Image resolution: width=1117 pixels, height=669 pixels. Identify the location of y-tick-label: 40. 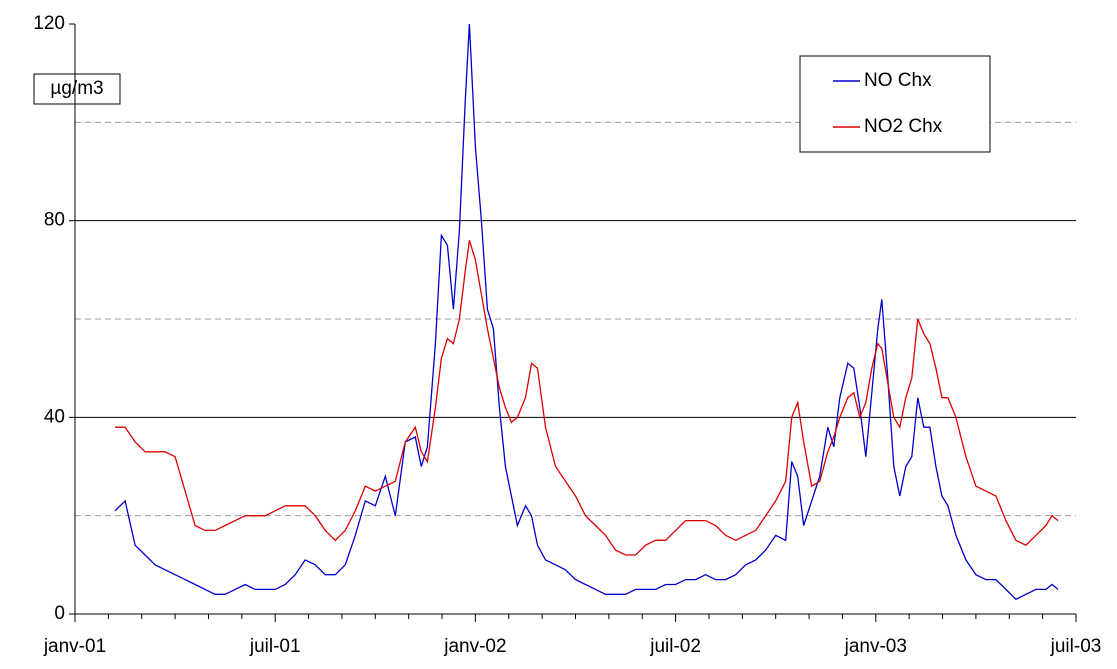
(54, 416).